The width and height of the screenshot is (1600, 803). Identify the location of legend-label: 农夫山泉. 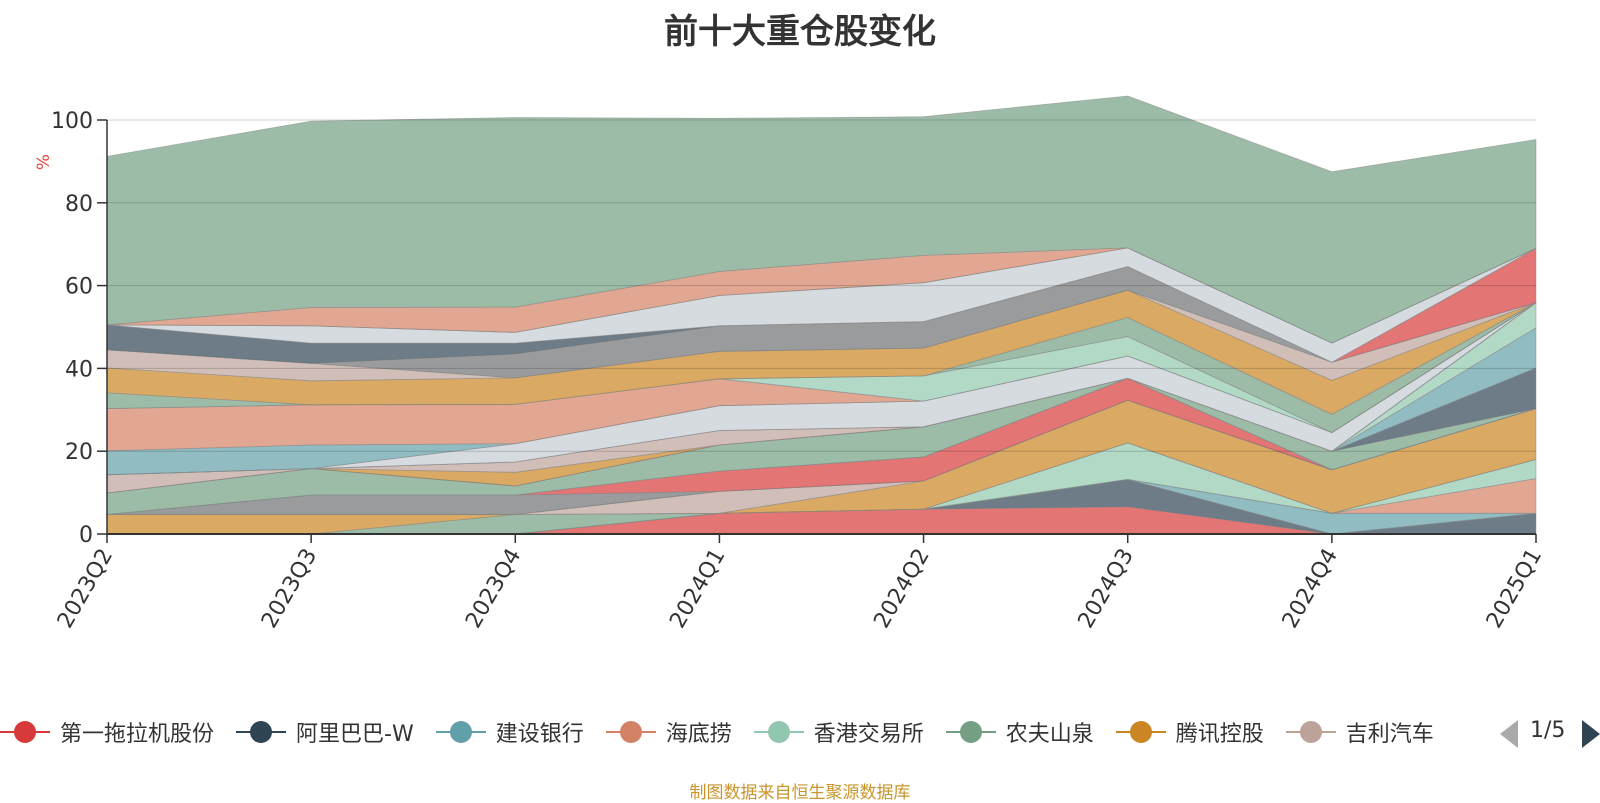
(1049, 734).